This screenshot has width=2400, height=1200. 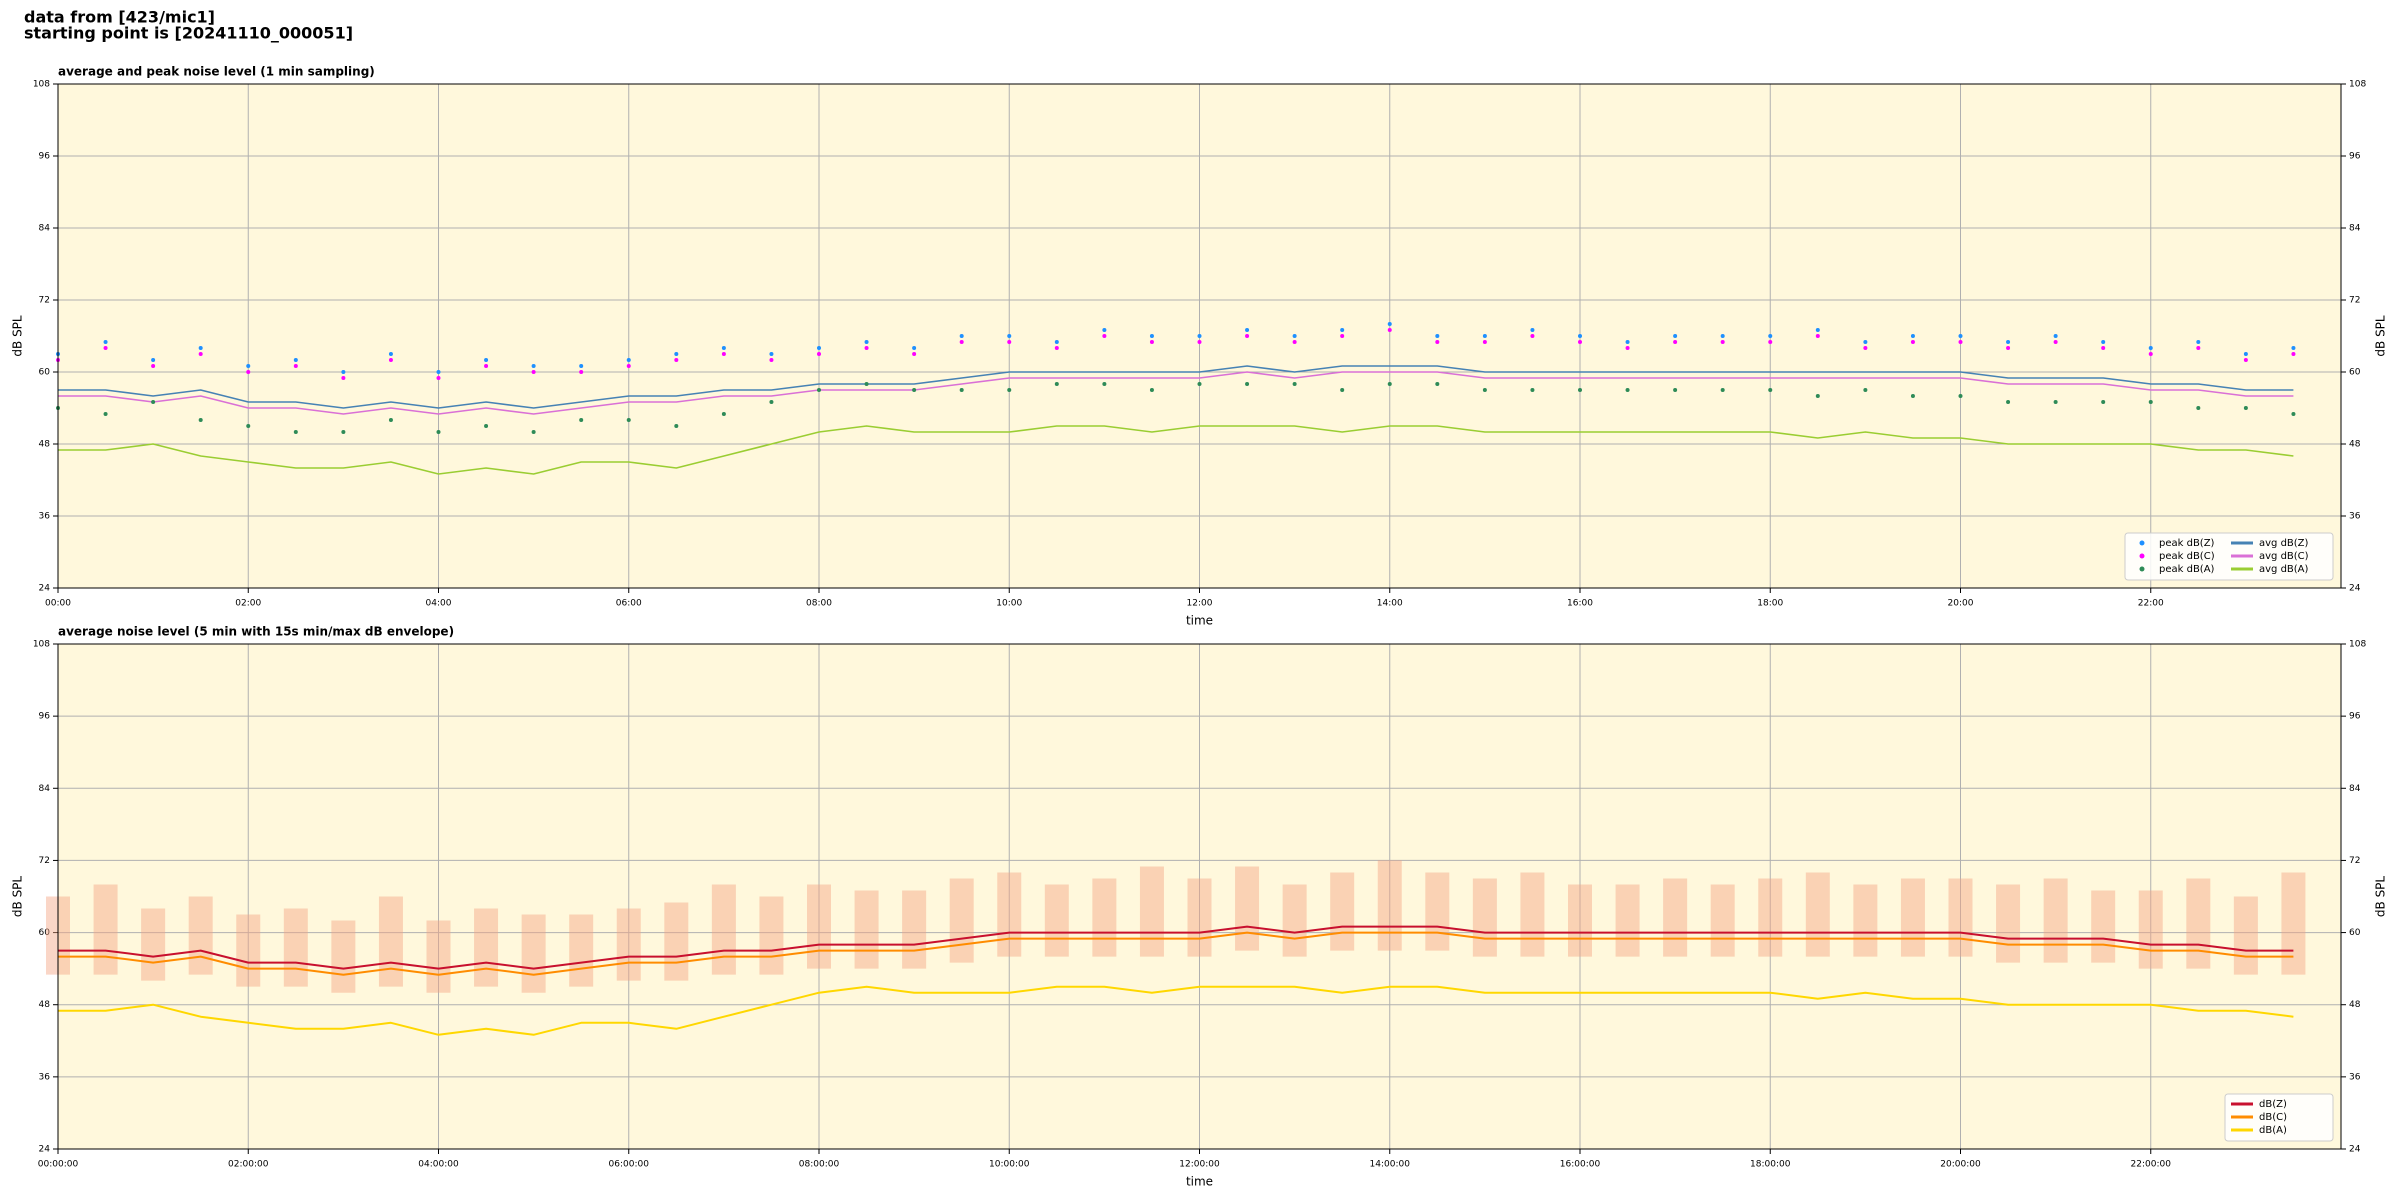 What do you see at coordinates (2355, 517) in the screenshot?
I see `y-tick-label: 36` at bounding box center [2355, 517].